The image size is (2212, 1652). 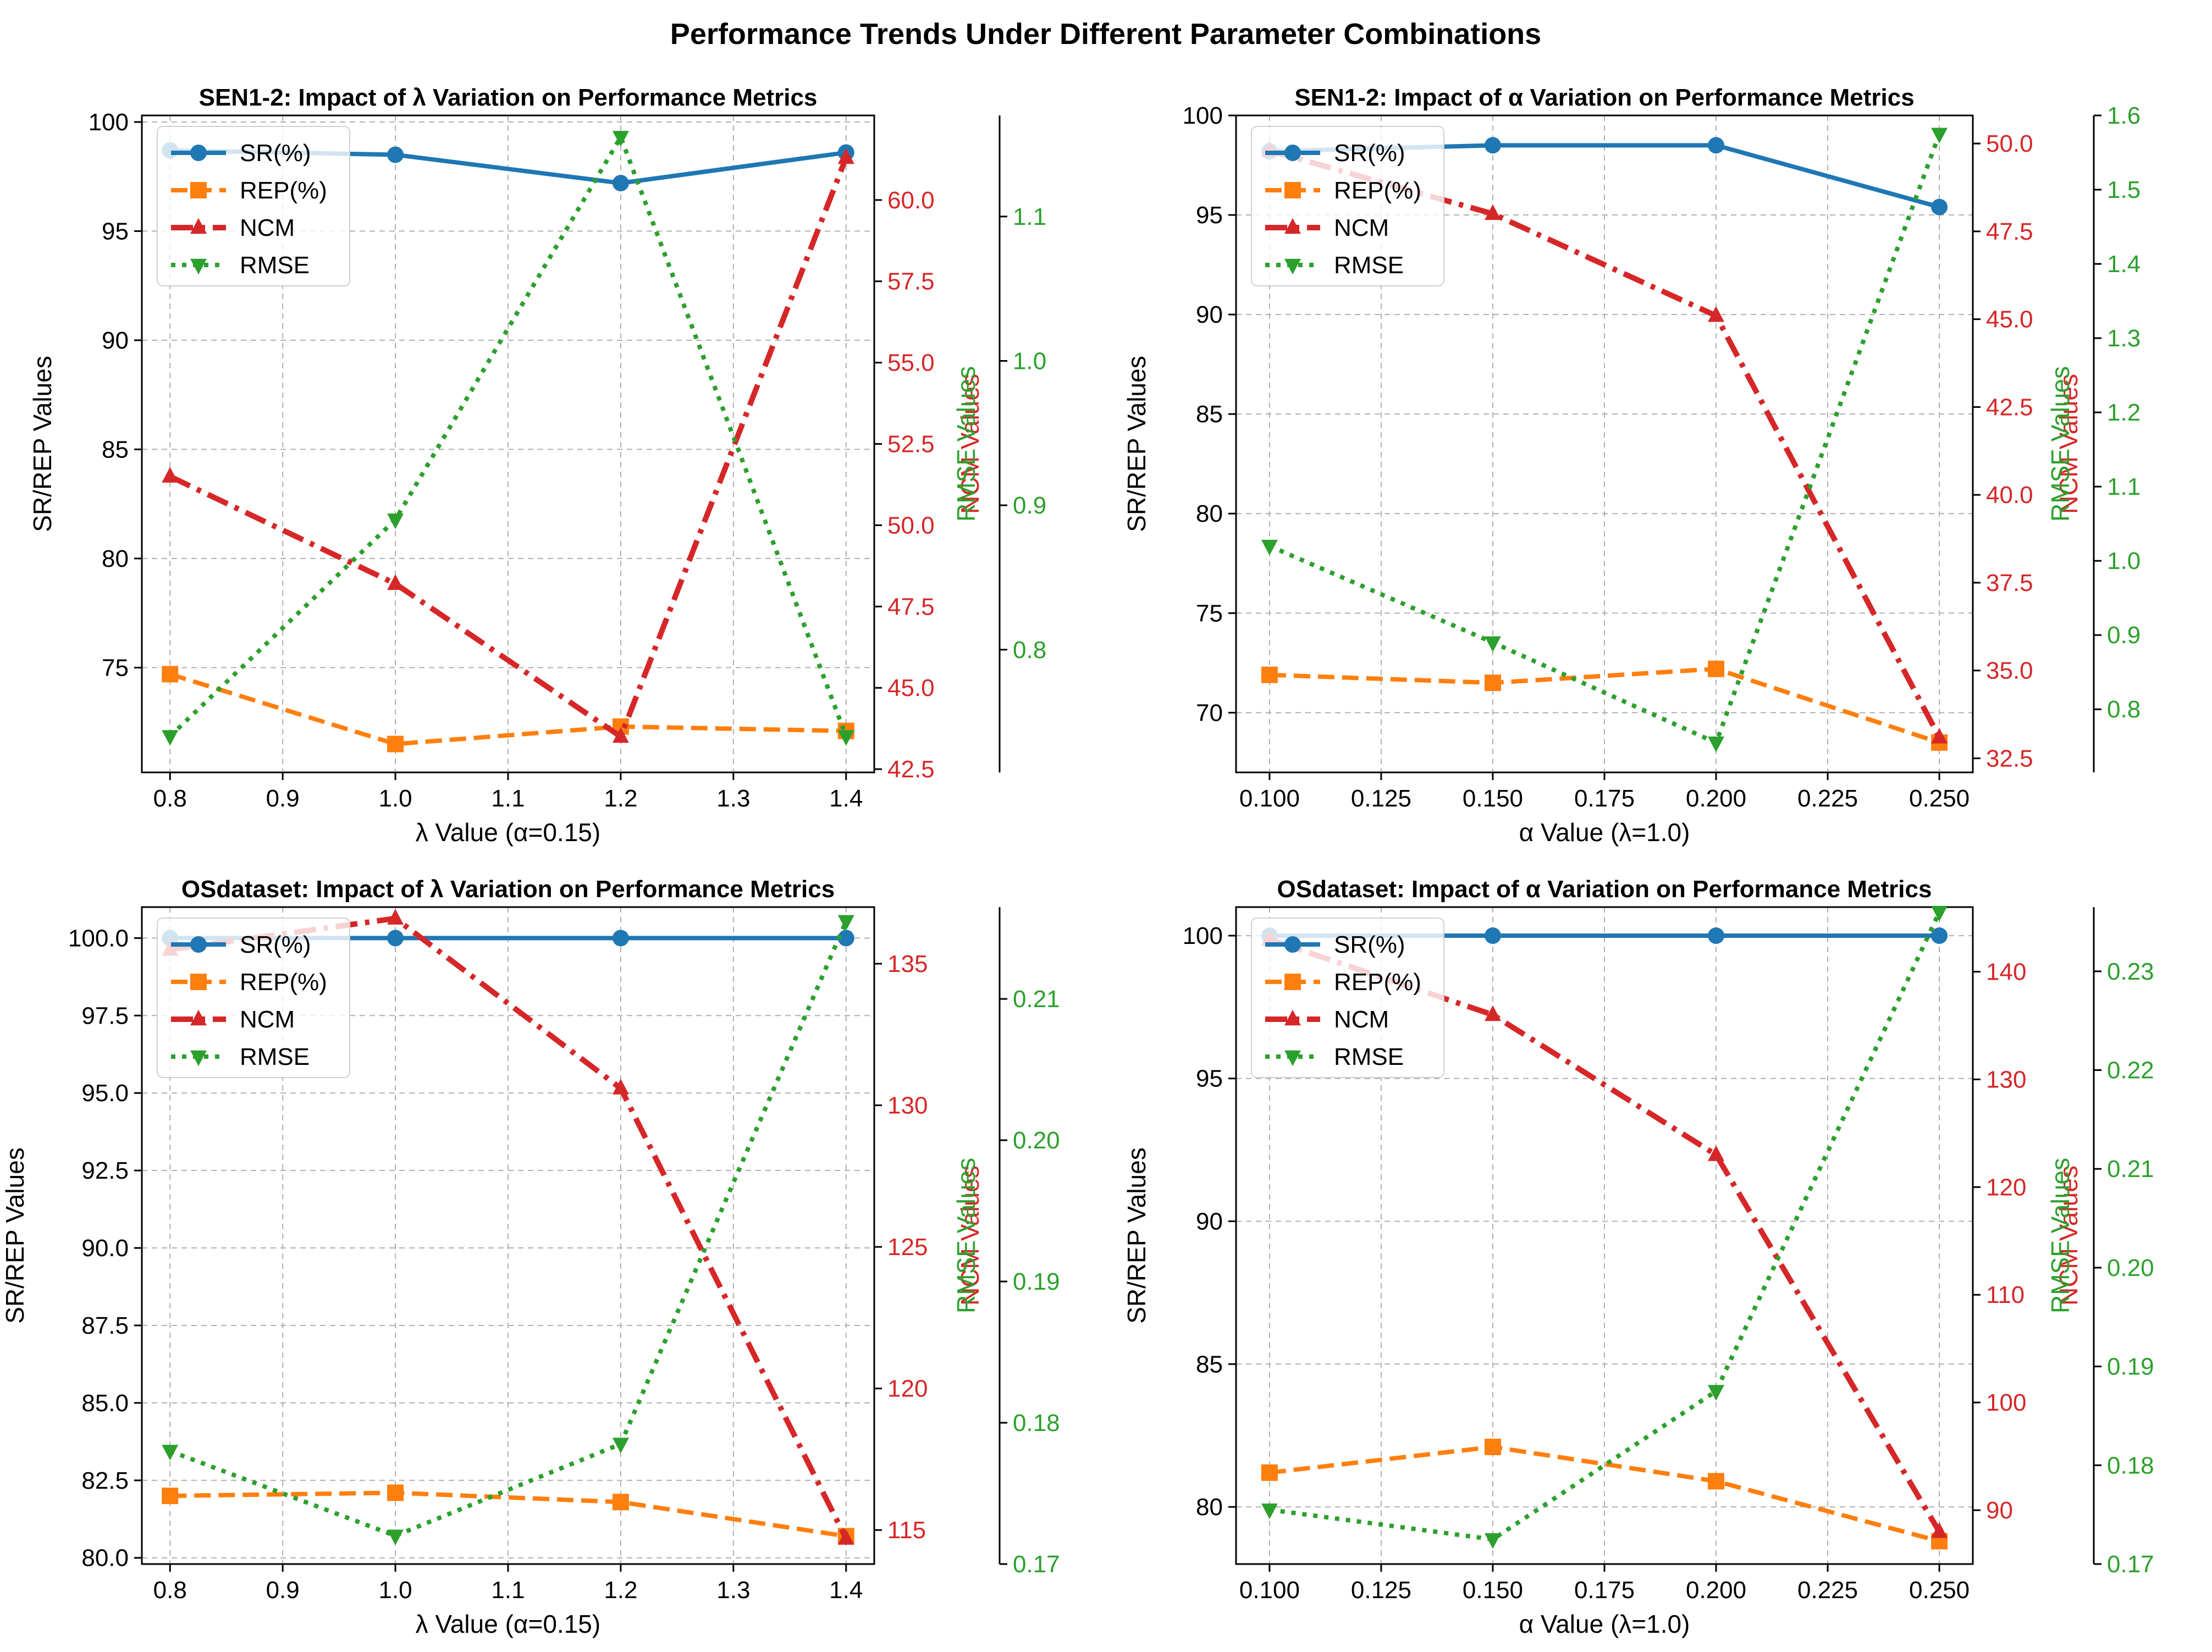 I want to click on rmse-tick-label: 1.6, so click(x=2124, y=115).